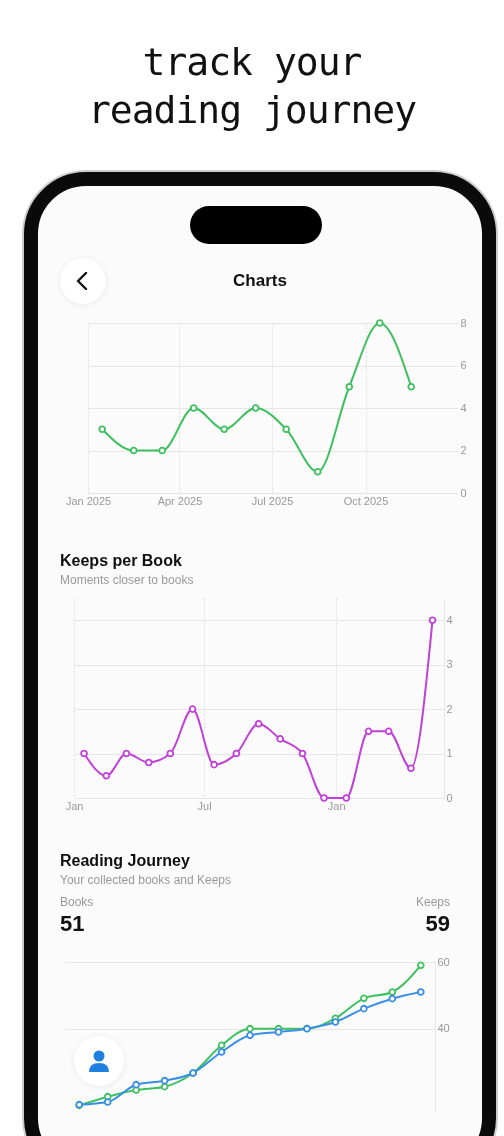 The image size is (504, 1136). Describe the element at coordinates (432, 902) in the screenshot. I see `text: Keeps` at that location.